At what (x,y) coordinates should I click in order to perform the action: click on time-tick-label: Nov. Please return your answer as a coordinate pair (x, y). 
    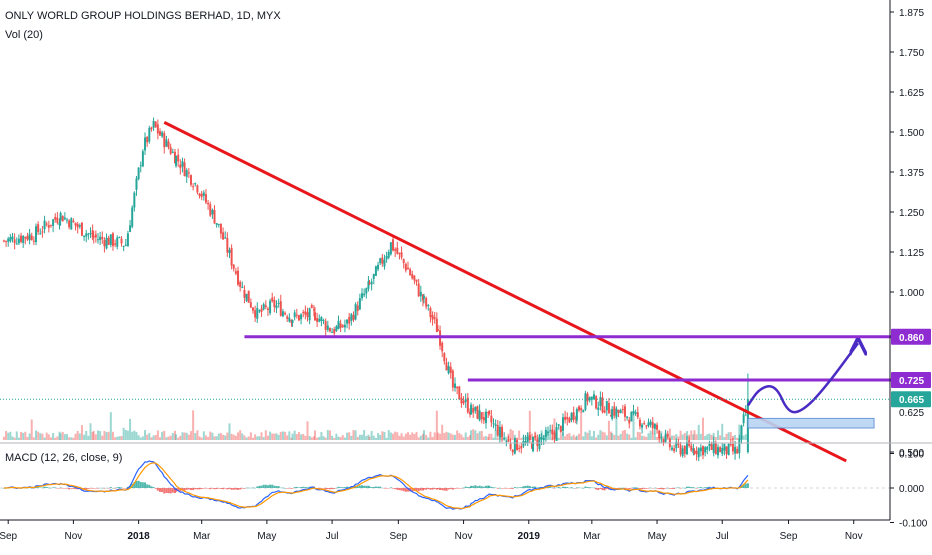
    Looking at the image, I should click on (74, 536).